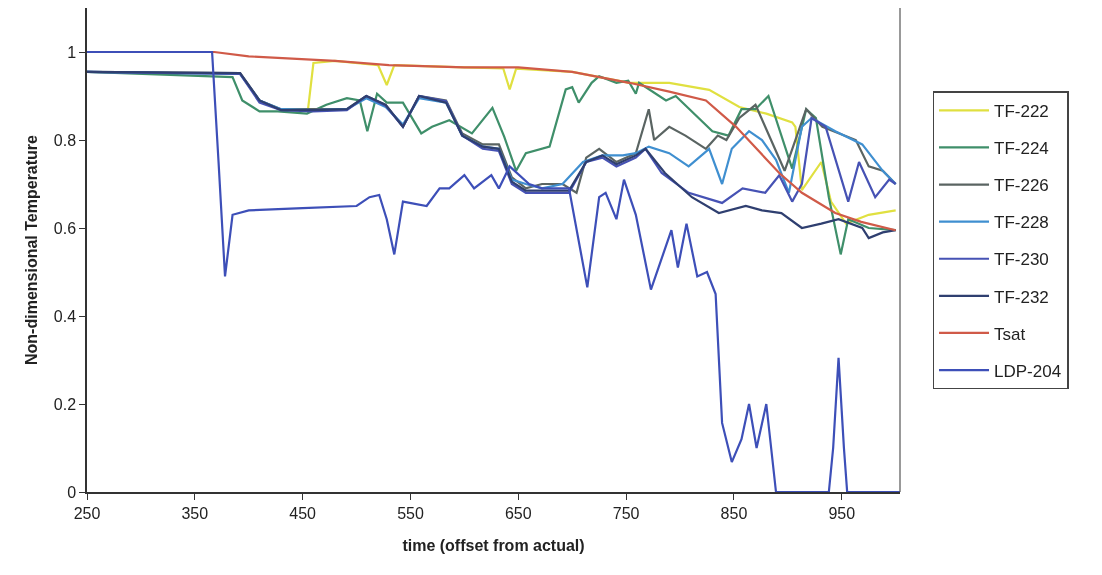  I want to click on x-tick-label: 650, so click(518, 513).